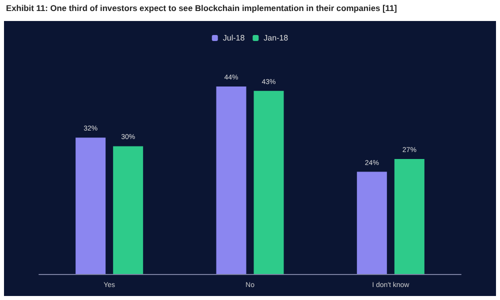 The width and height of the screenshot is (500, 300). Describe the element at coordinates (202, 8) in the screenshot. I see `chart-title: Exhibit 11: One third of investors expect to see Blockchain implementation in their companies [11]` at that location.